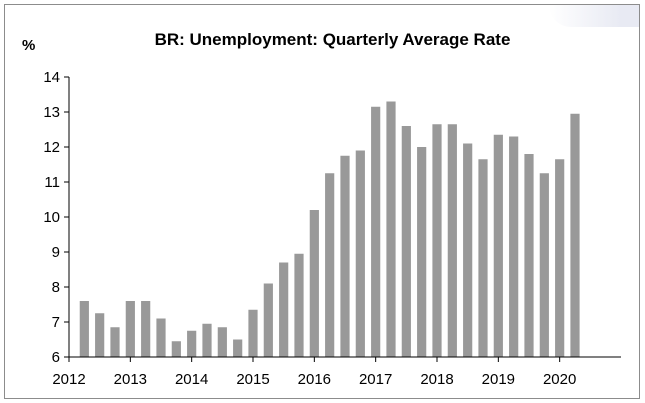  Describe the element at coordinates (452, 240) in the screenshot. I see `bar-2018Q1` at that location.